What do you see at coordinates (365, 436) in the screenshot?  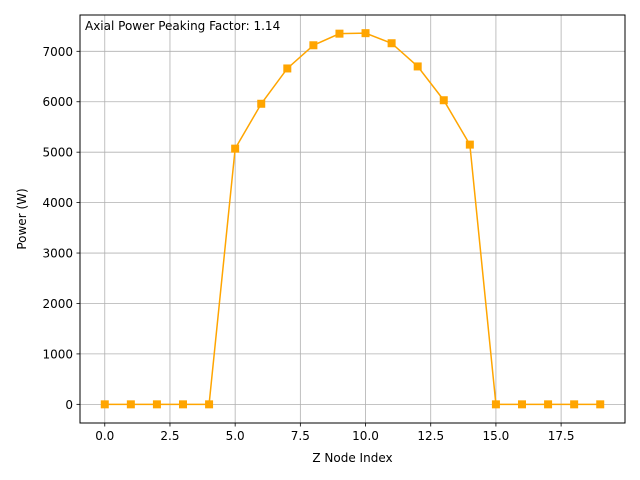 I see `x-tick-label: 10.0` at bounding box center [365, 436].